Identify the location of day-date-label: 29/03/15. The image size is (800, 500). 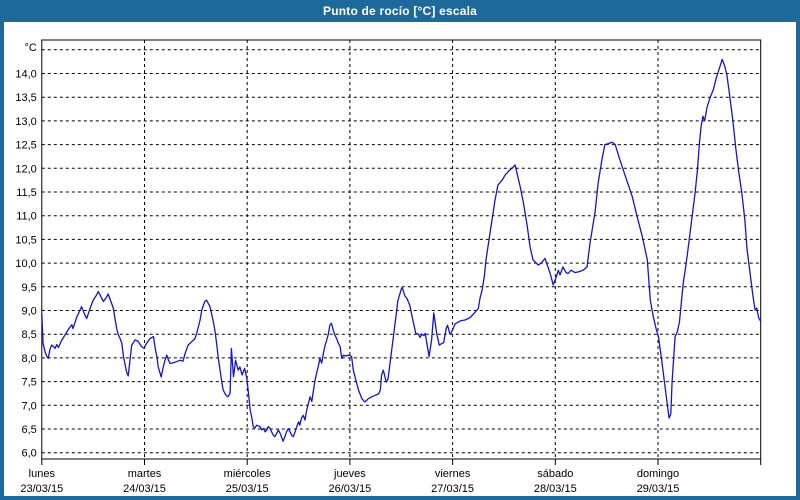
(658, 489).